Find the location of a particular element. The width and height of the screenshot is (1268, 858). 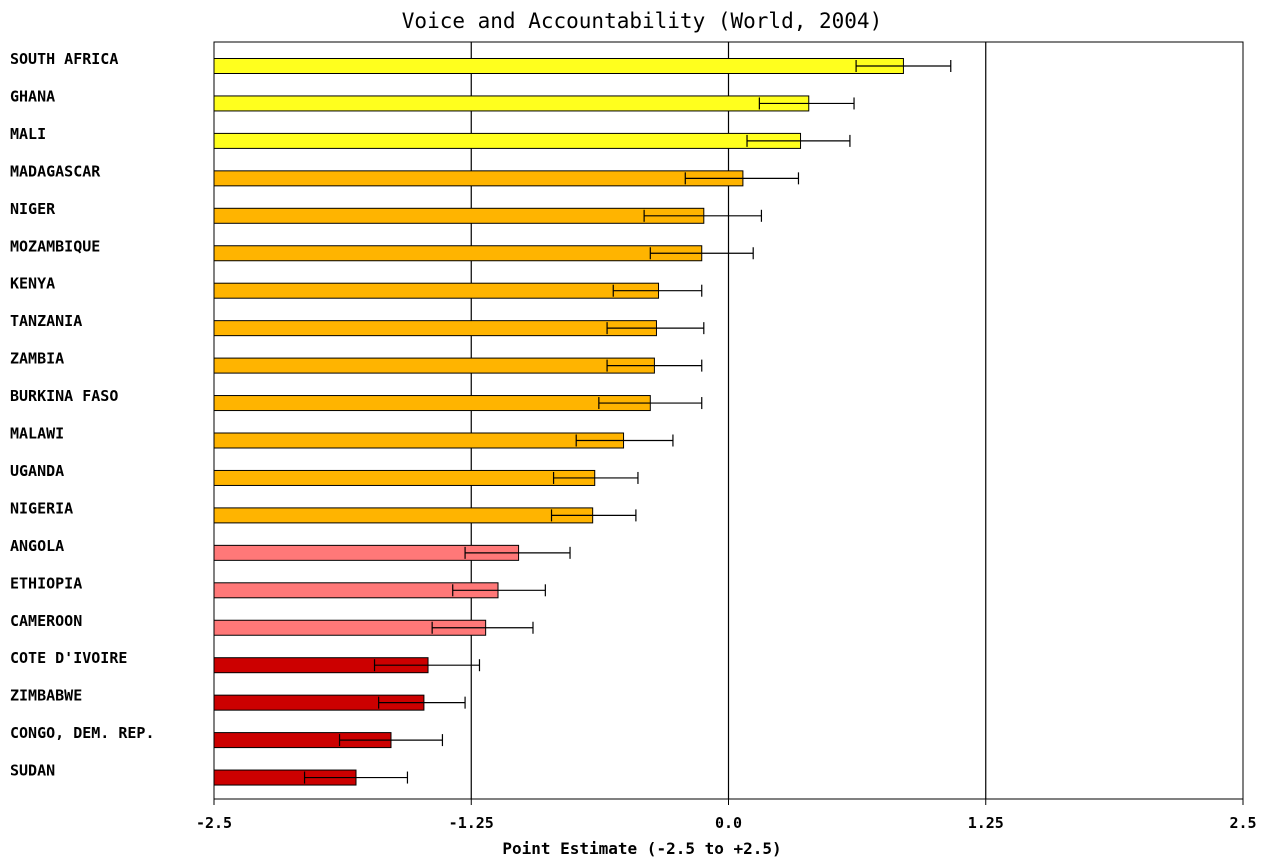

x-axis-ticks: -2.5 -1.25 0.0 1.25 2.5 is located at coordinates (726, 815).